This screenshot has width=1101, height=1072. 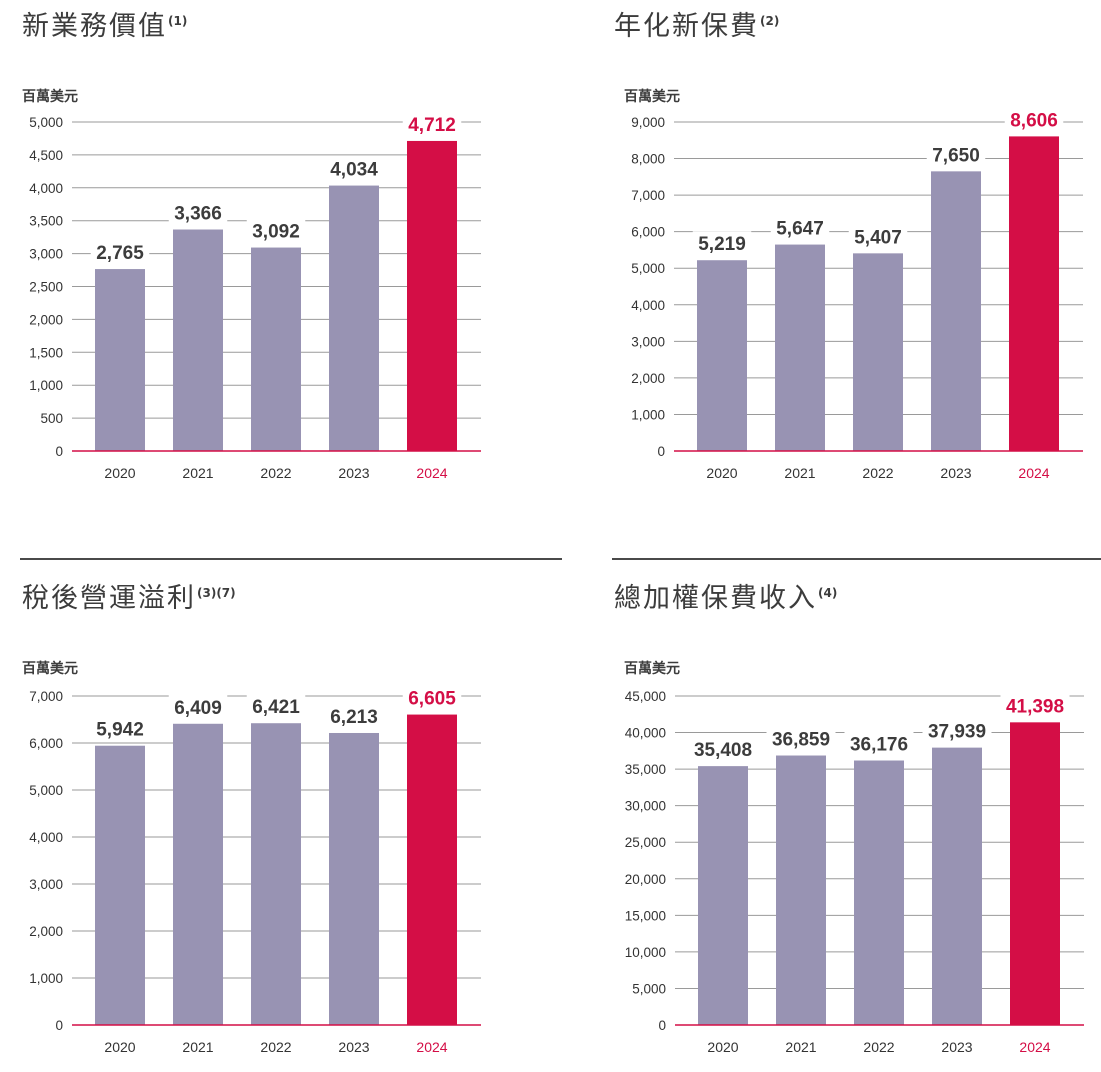 I want to click on value-label: 7,650, so click(x=956, y=155).